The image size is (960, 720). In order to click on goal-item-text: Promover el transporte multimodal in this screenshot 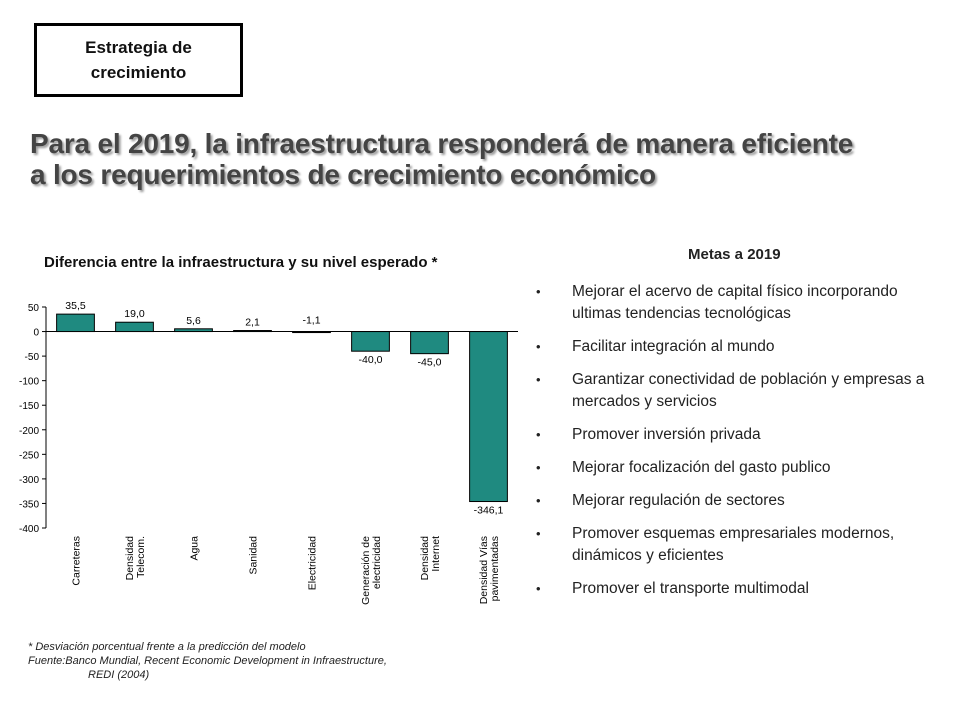, I will do `click(690, 588)`.